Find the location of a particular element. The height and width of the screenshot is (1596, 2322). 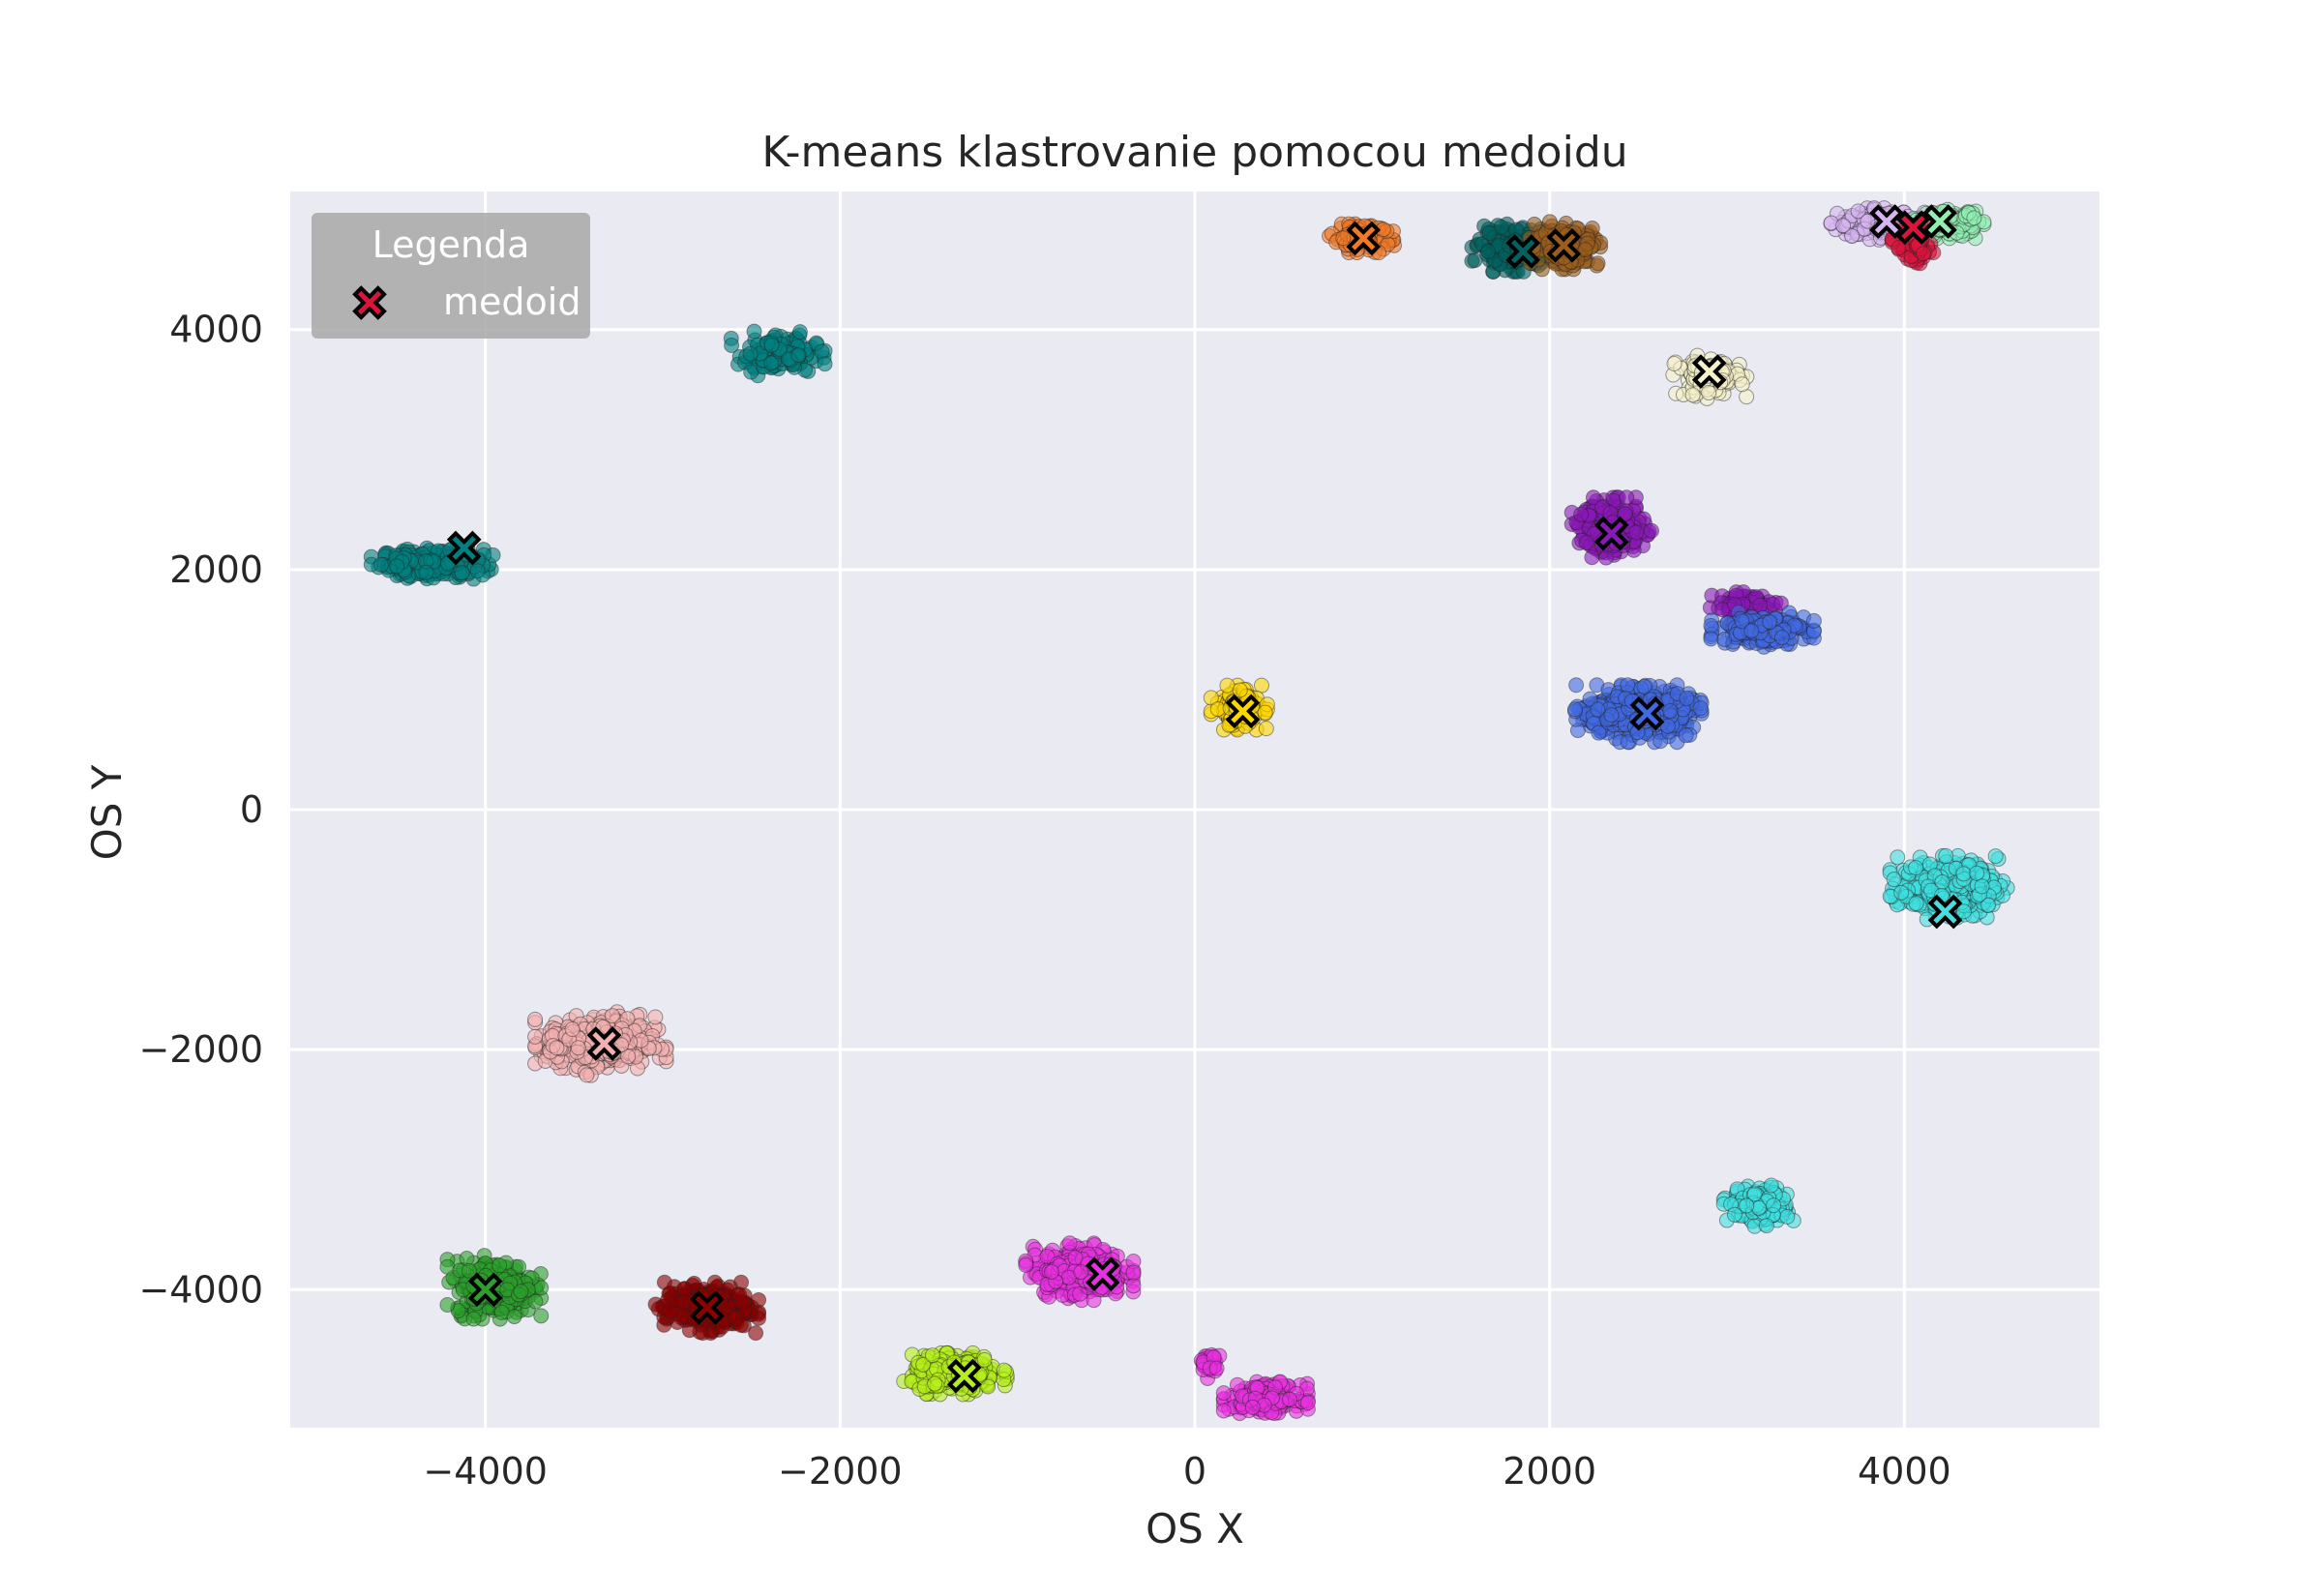

chart-title: K-means klastrovanie pomocou medoidu is located at coordinates (1194, 152).